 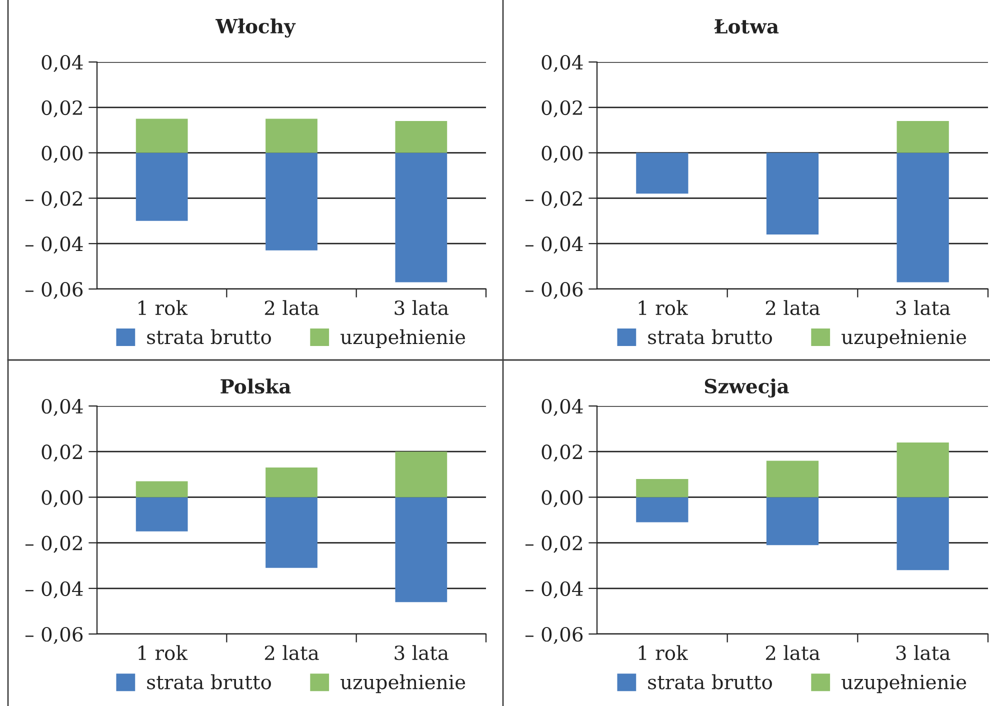 I want to click on chart-title: Szwecja, so click(x=746, y=388).